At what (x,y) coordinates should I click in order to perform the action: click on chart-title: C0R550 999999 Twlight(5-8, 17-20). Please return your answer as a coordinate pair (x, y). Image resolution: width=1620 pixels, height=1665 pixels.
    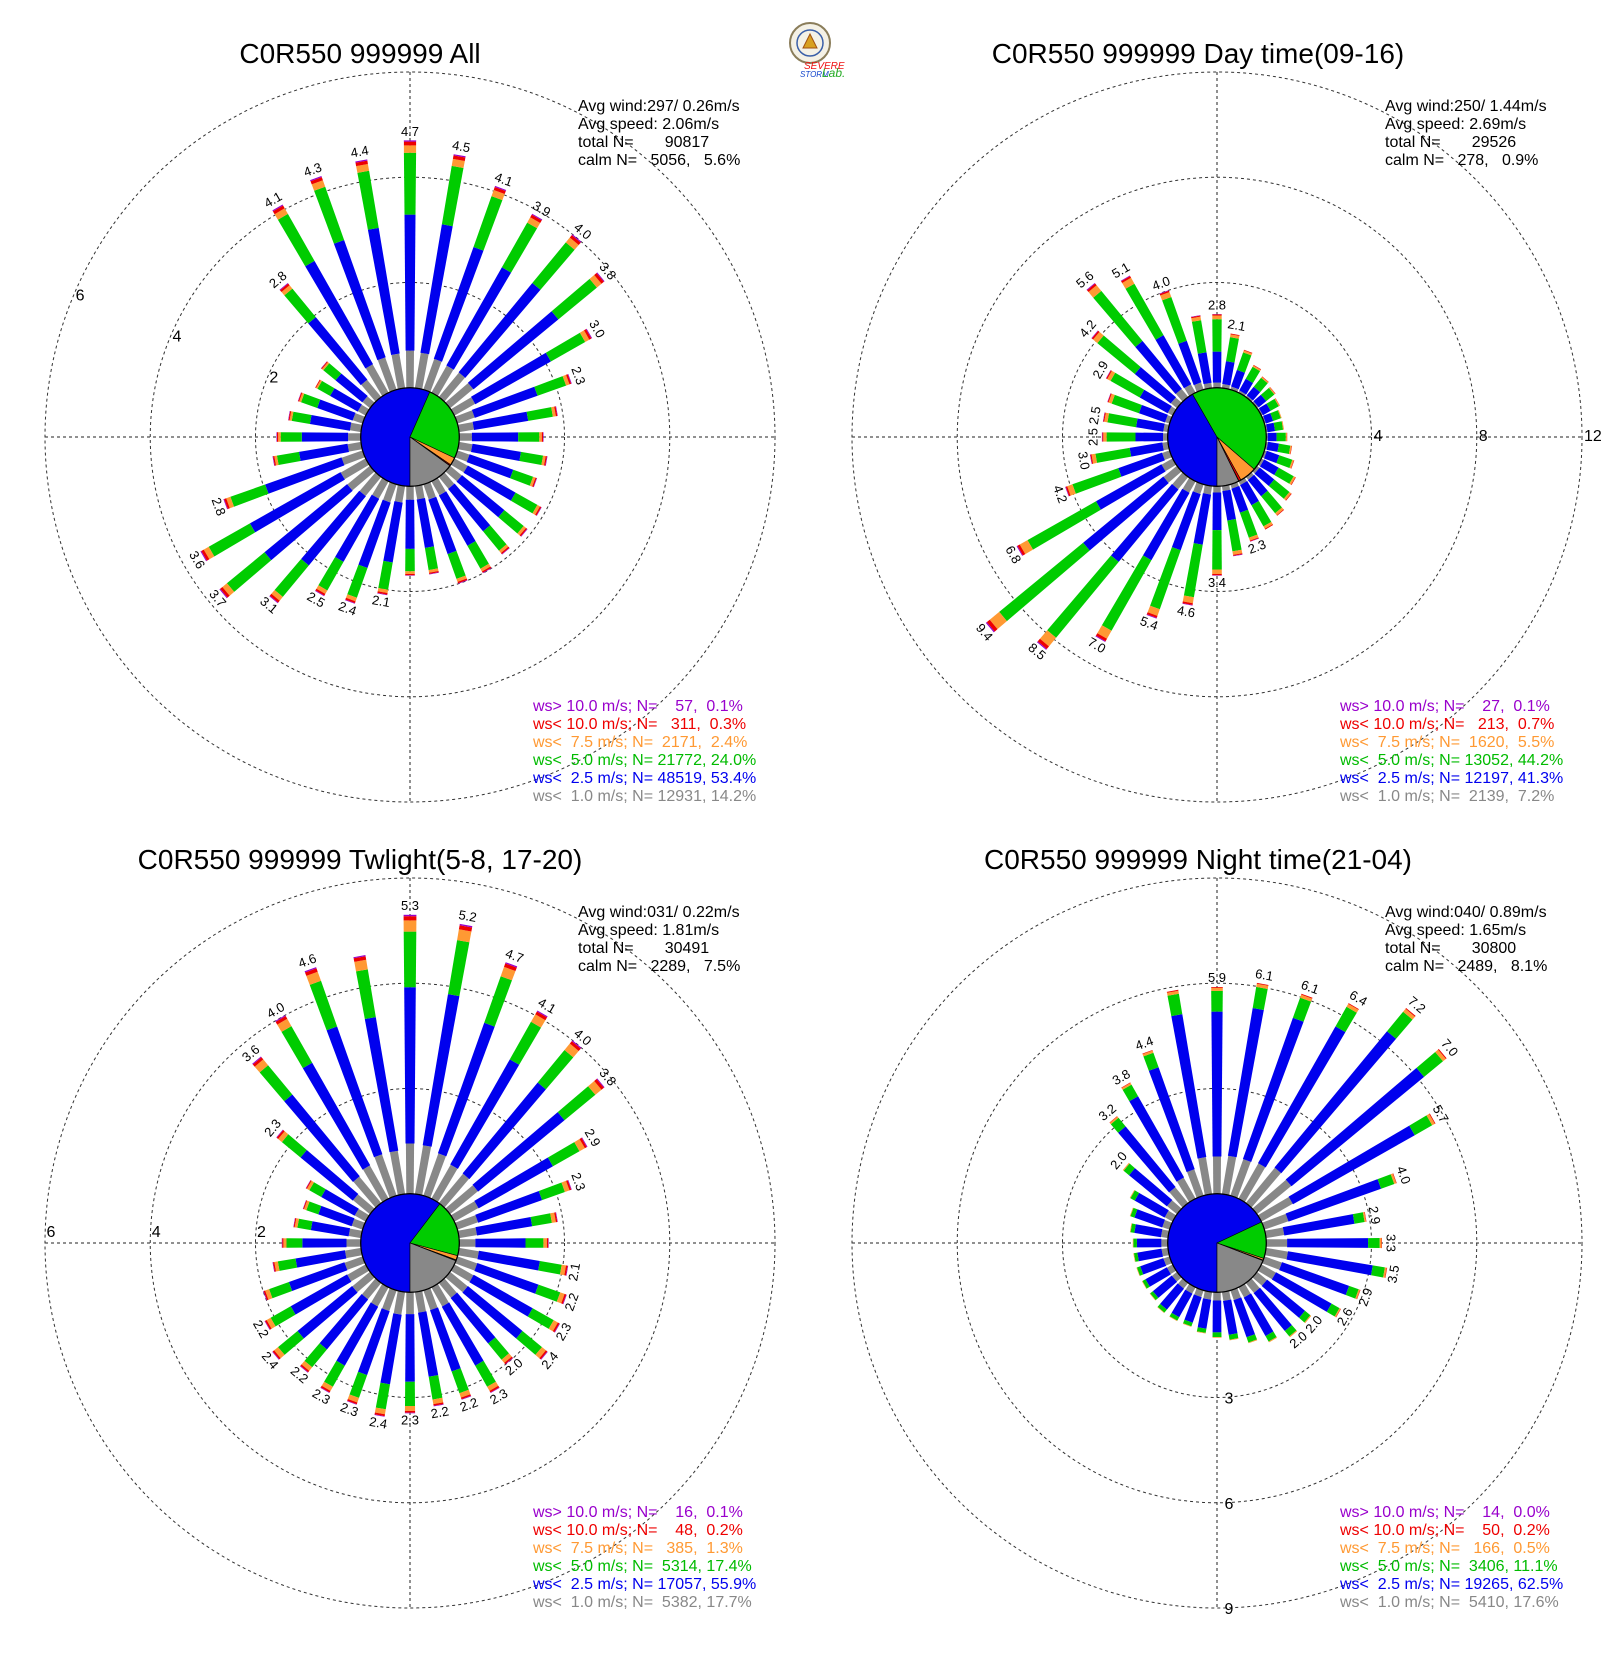
    Looking at the image, I should click on (360, 859).